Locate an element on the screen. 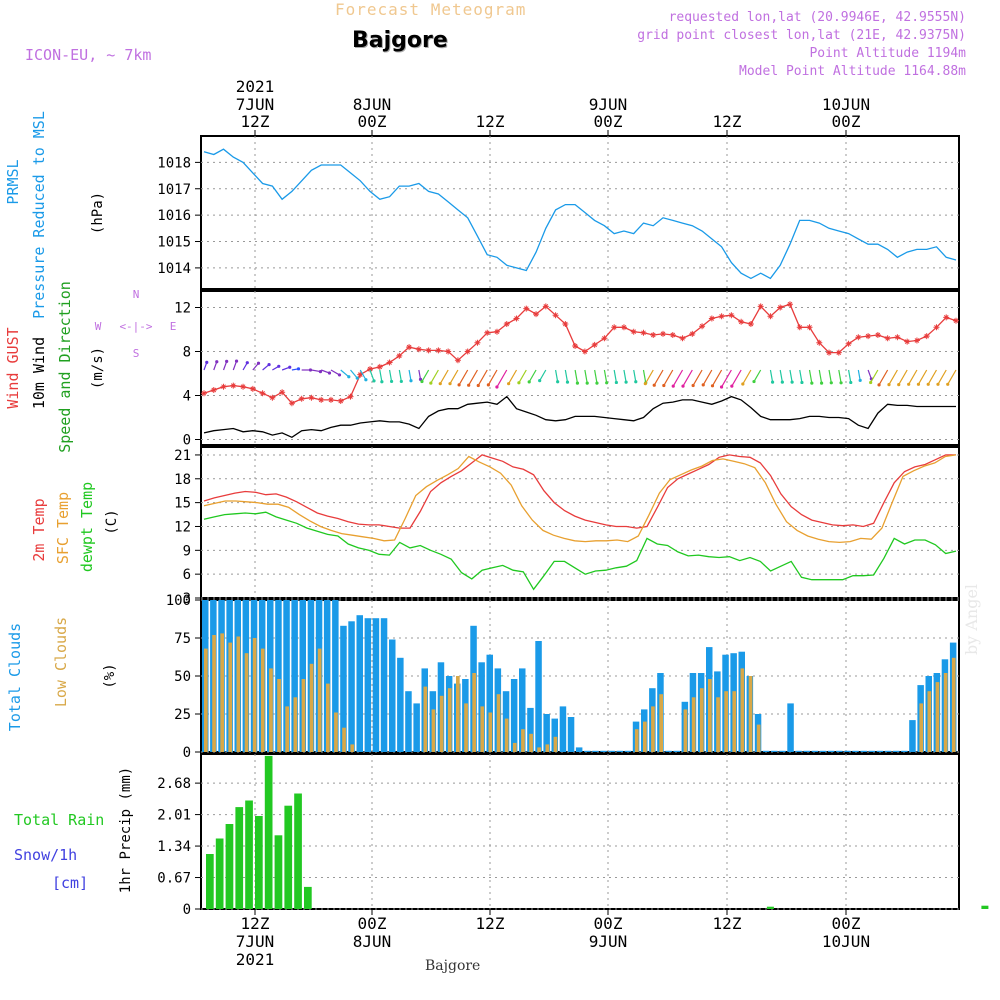  model-altitude: Model Point Altitude 1164.88m is located at coordinates (852, 71).